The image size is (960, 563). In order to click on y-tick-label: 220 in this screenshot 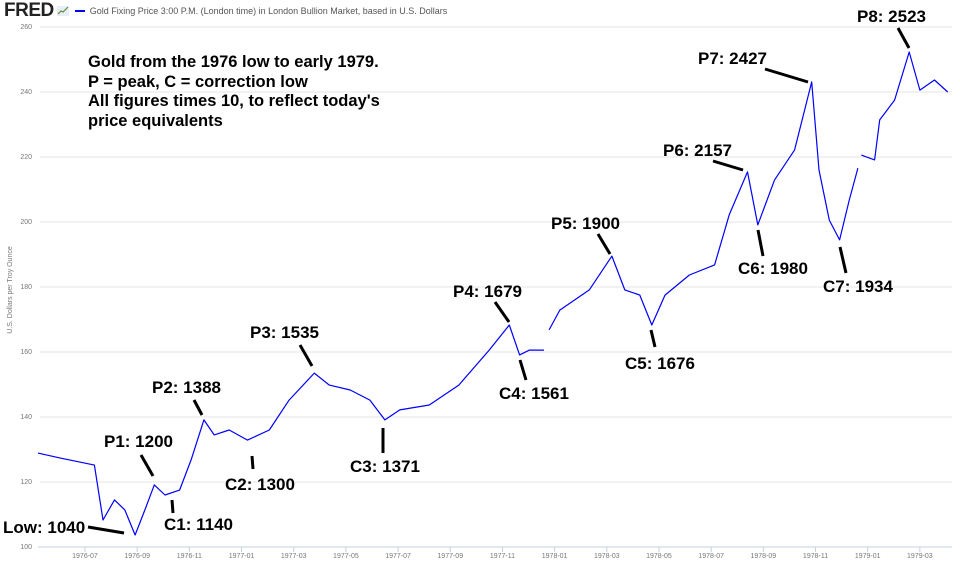, I will do `click(26, 157)`.